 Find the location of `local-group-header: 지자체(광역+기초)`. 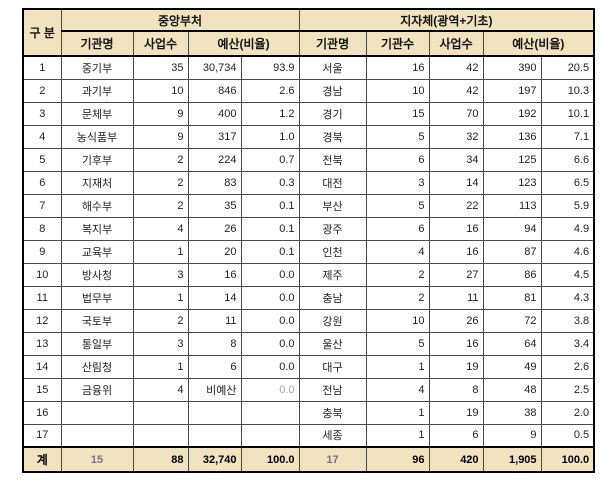

local-group-header: 지자체(광역+기초) is located at coordinates (446, 20).